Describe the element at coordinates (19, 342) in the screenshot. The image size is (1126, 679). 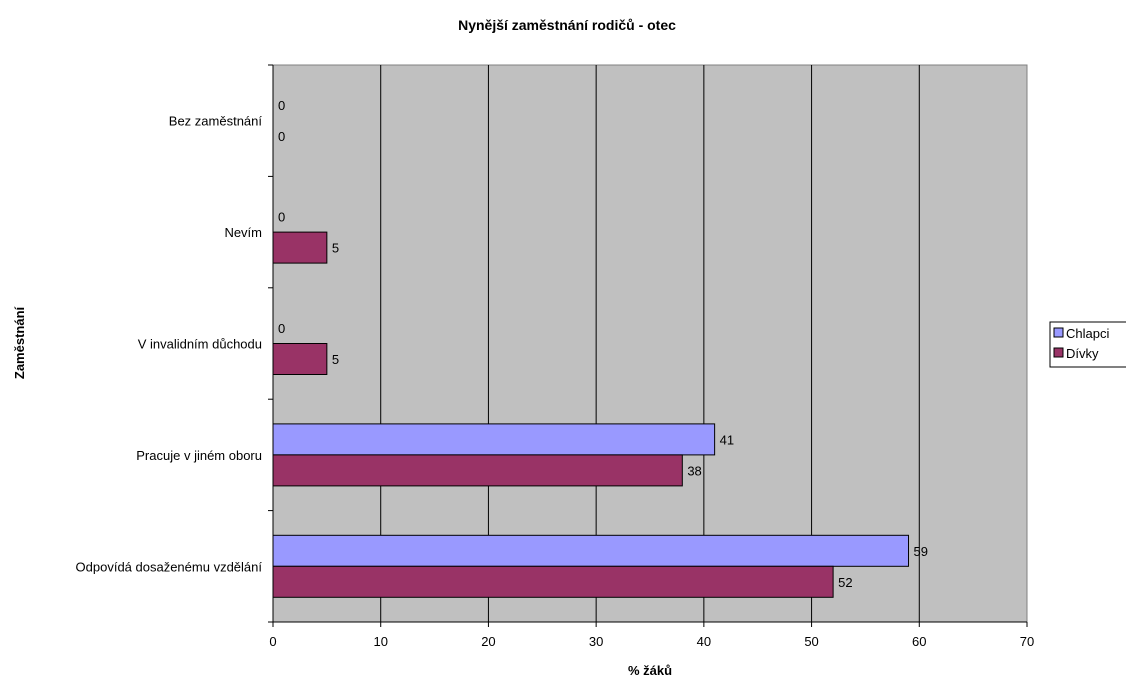
I see `y-axis-title: Zaměstnání` at that location.